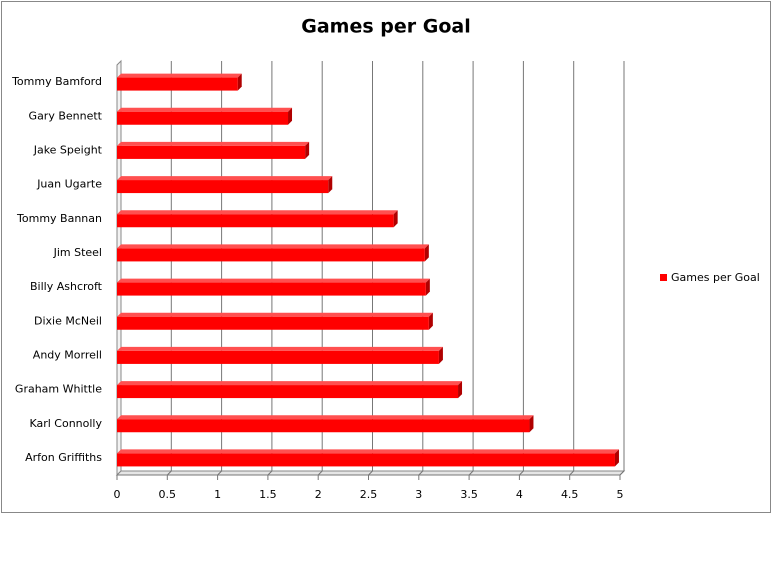  I want to click on x-tick-label: 4, so click(519, 494).